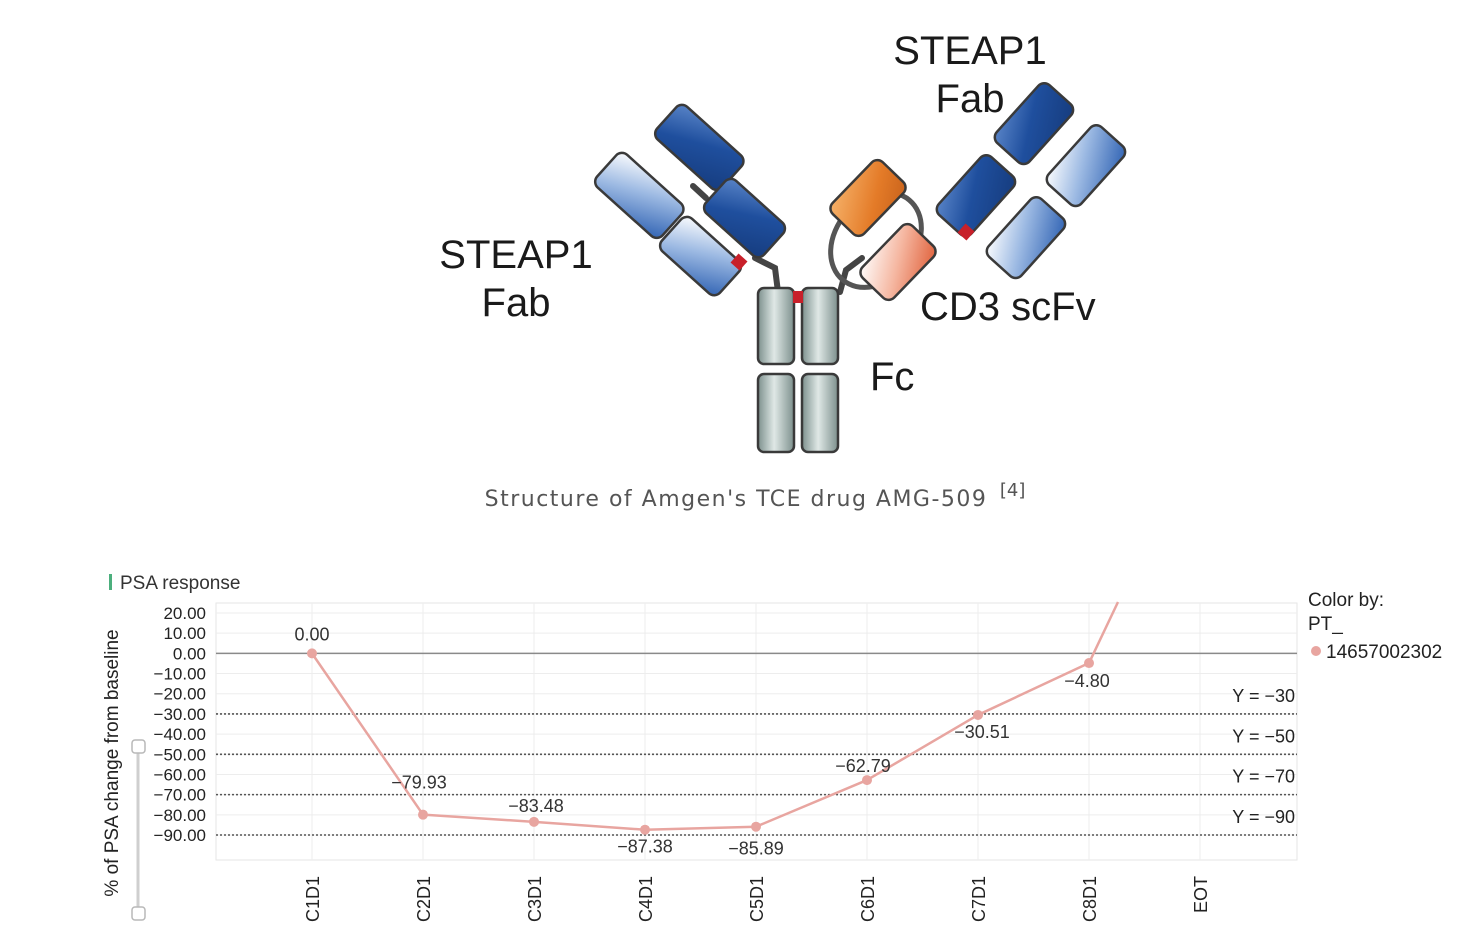 This screenshot has height=946, width=1484. I want to click on y-range-slider, so click(138, 830).